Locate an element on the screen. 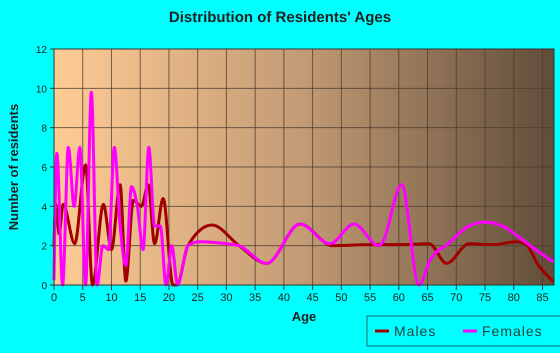 The height and width of the screenshot is (353, 560). x-tick-label: 10 is located at coordinates (111, 298).